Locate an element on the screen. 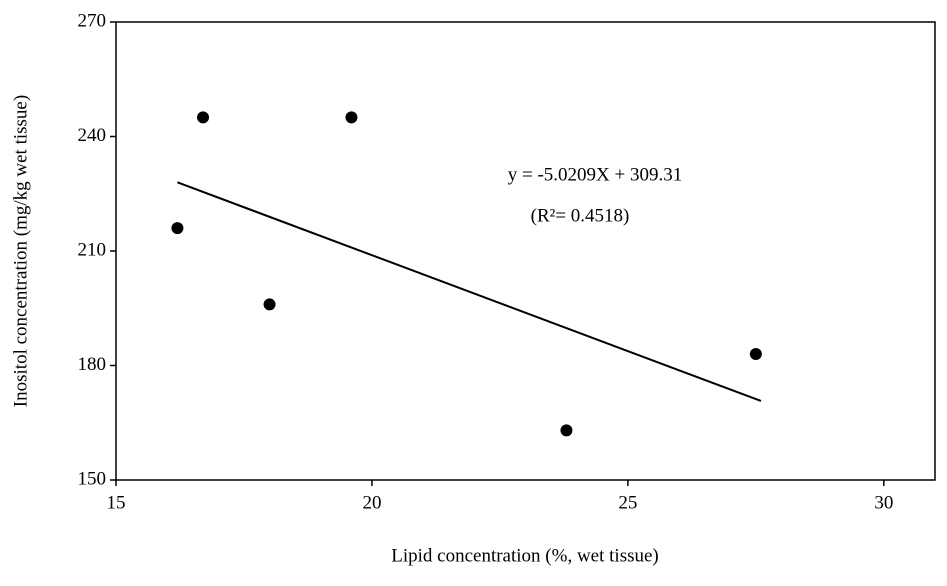  x-tick-label: 15 is located at coordinates (116, 502).